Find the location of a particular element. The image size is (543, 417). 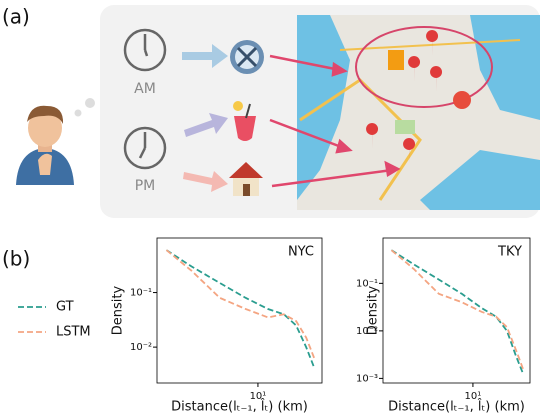

arrows is located at coordinates (205, 118).